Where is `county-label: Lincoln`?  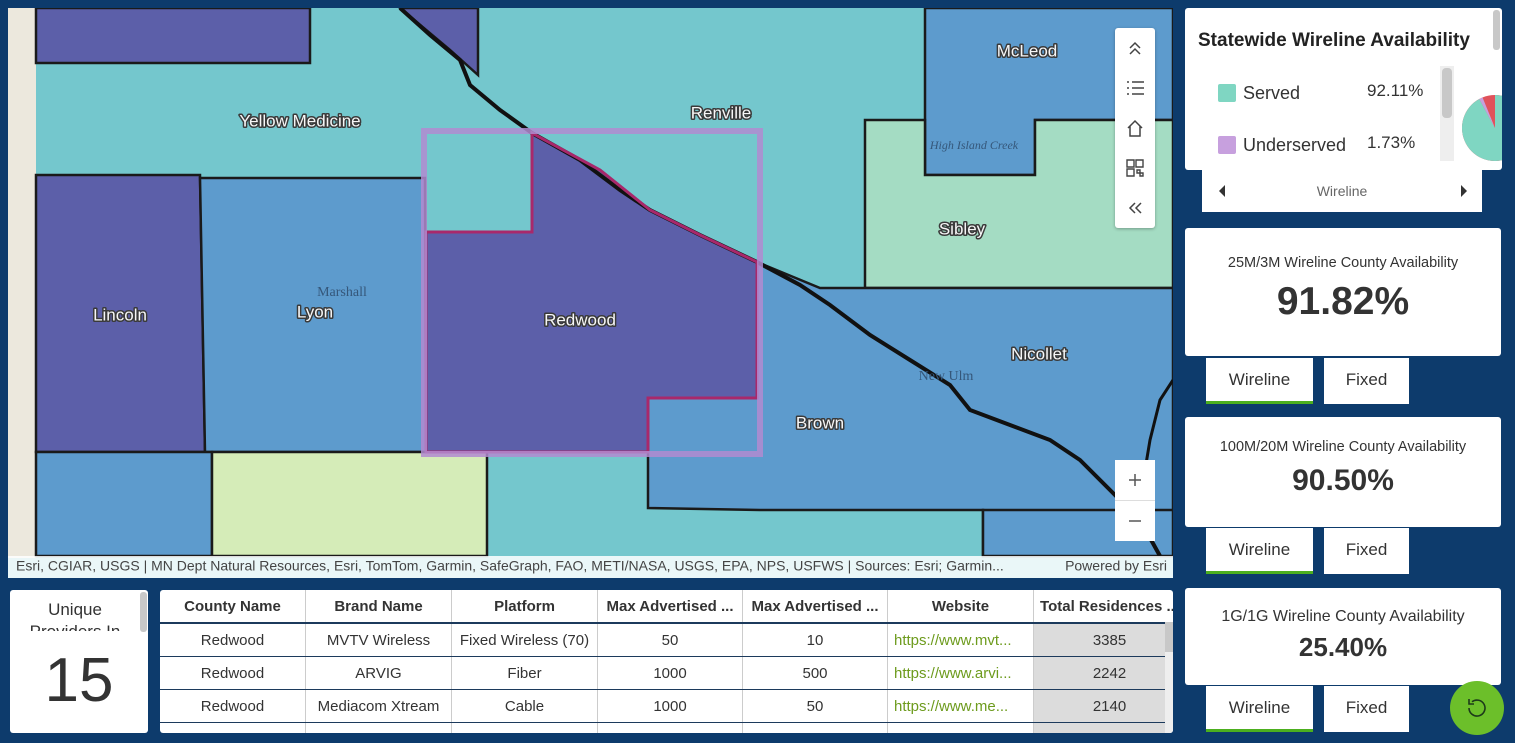 county-label: Lincoln is located at coordinates (120, 314).